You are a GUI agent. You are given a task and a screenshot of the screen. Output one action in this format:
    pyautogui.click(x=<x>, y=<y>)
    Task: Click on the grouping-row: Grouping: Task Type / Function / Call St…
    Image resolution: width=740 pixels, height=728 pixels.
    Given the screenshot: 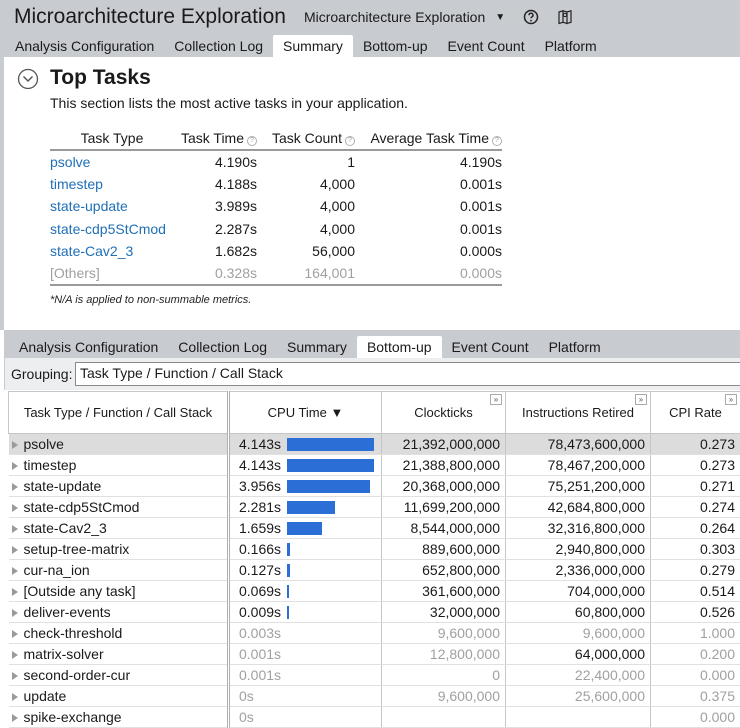 What is the action you would take?
    pyautogui.click(x=372, y=374)
    